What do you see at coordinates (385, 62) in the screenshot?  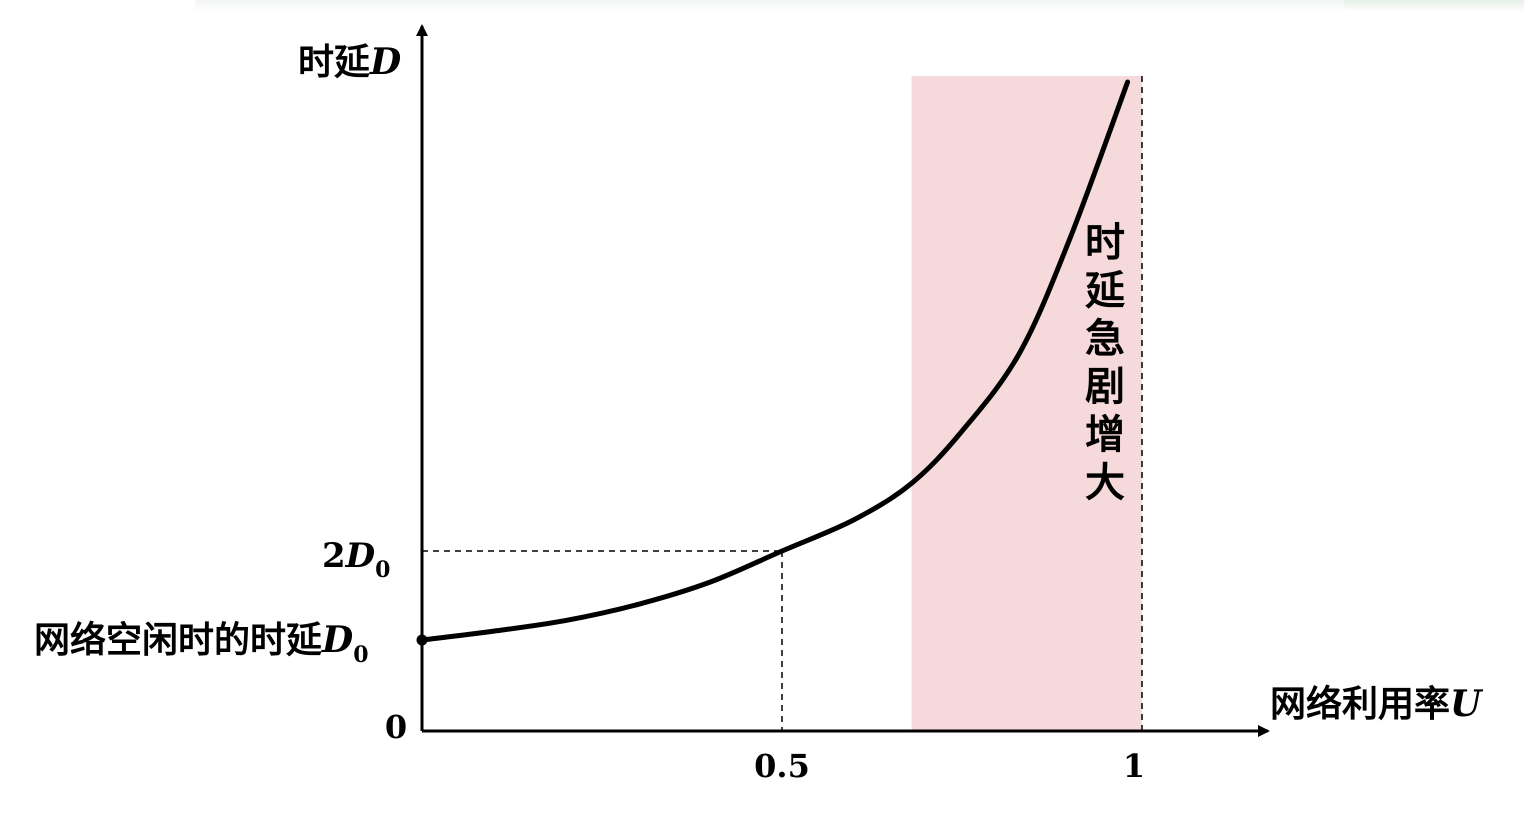 I see `y-axis-symbol: D` at bounding box center [385, 62].